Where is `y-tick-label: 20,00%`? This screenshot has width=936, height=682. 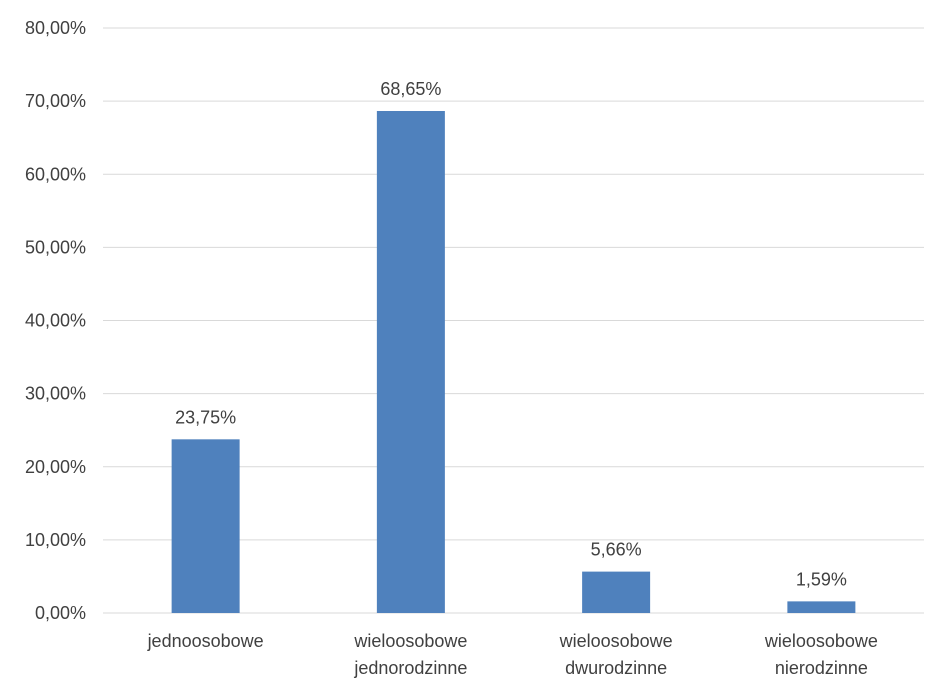
y-tick-label: 20,00% is located at coordinates (55, 467).